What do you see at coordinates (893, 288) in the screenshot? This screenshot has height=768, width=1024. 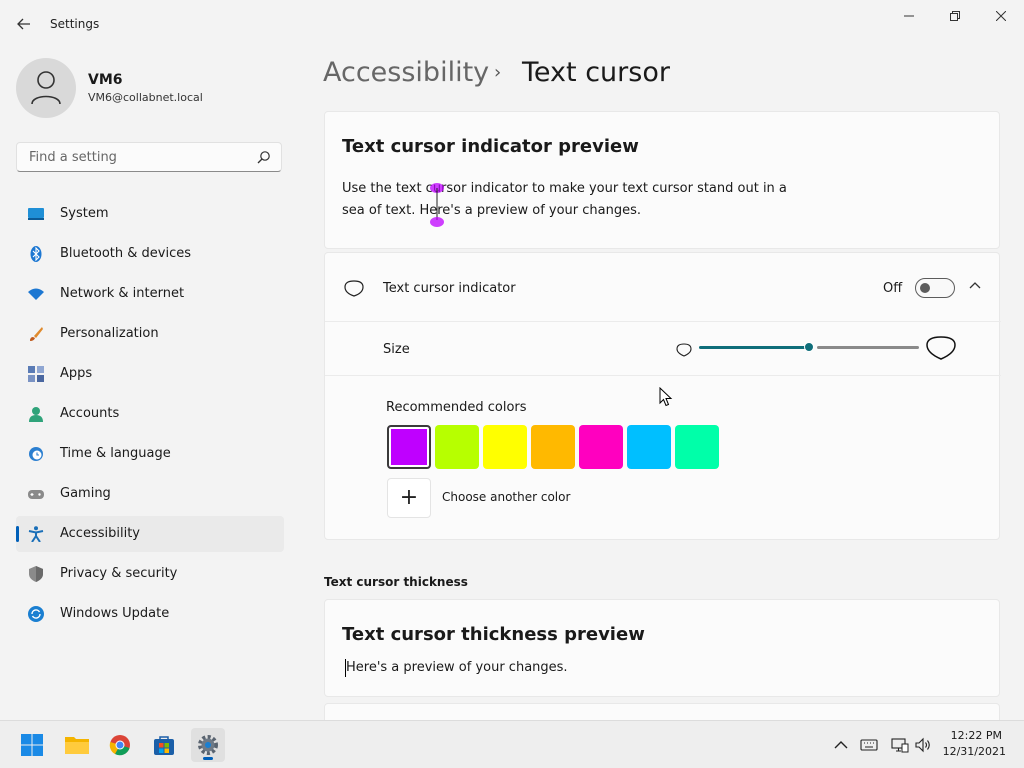 I see `toggle-state-text: Off` at bounding box center [893, 288].